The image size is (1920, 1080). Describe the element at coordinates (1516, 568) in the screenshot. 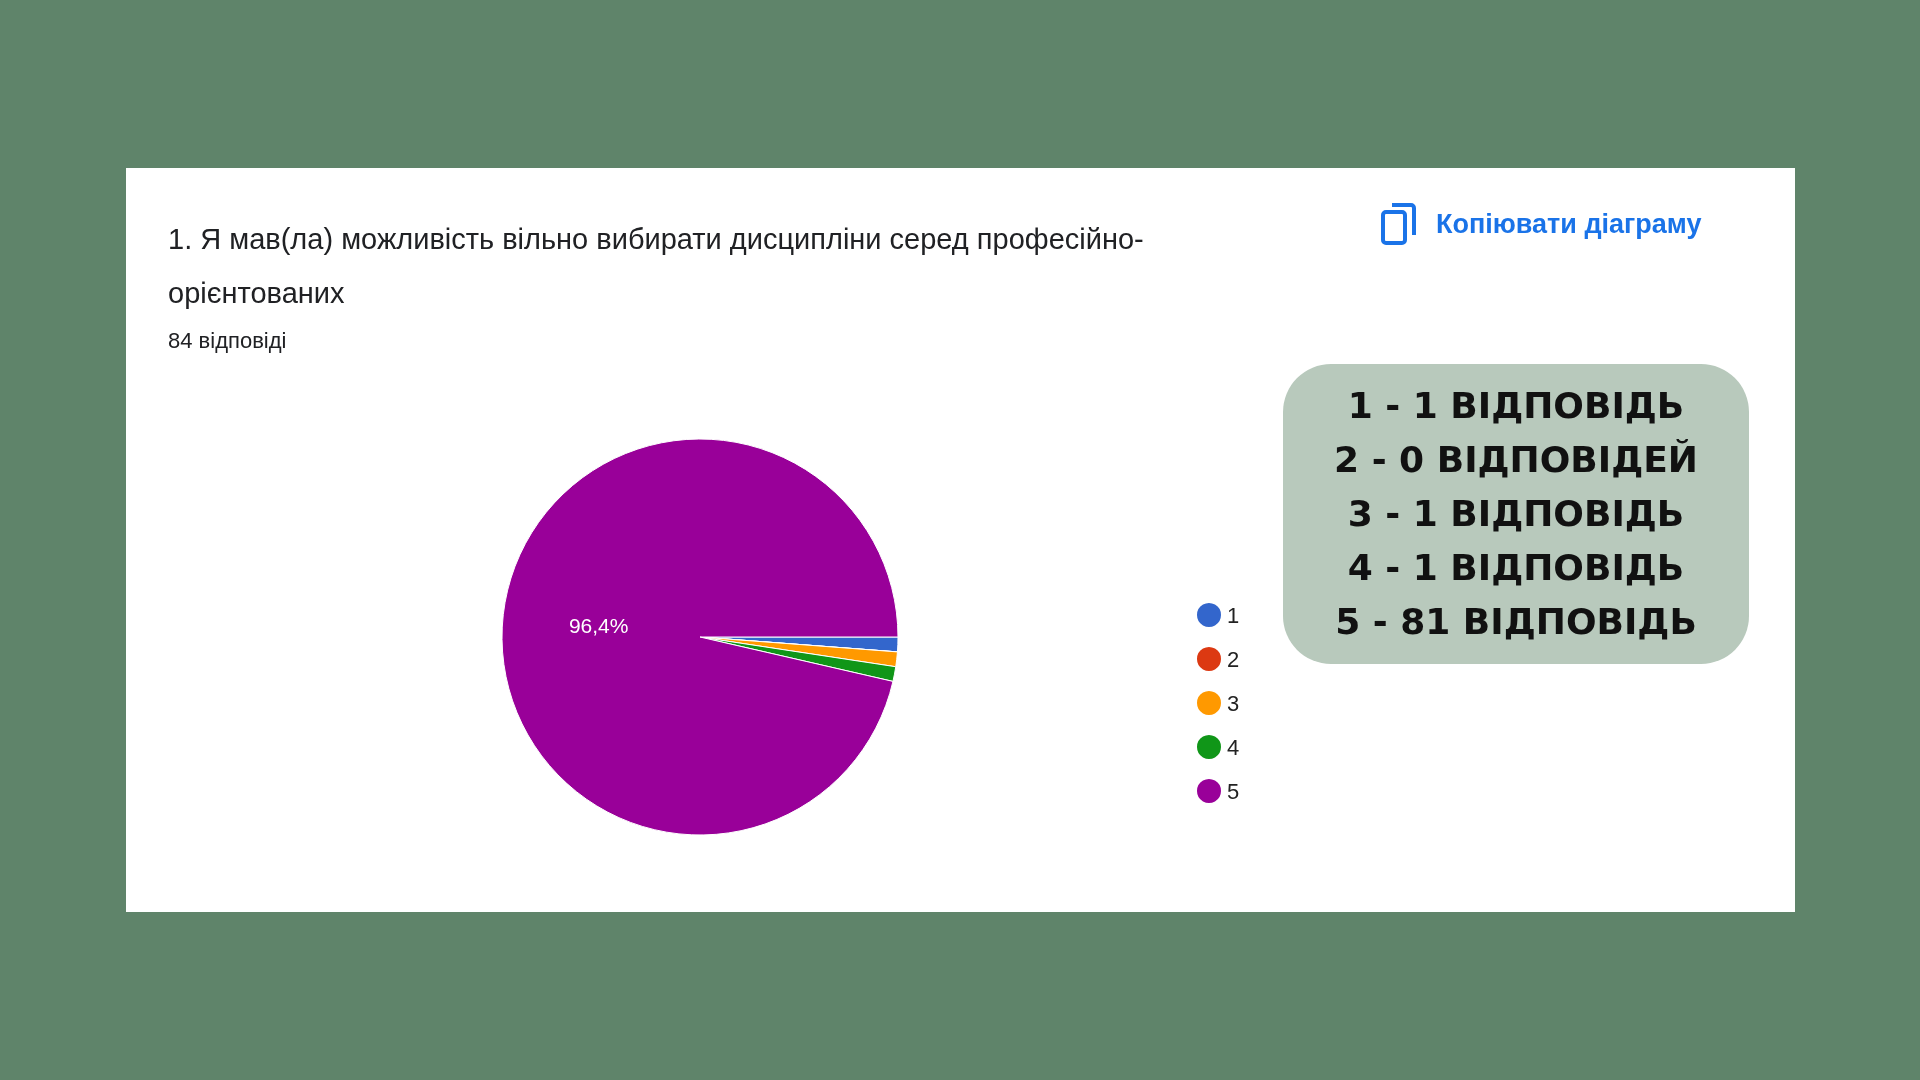

I see `text: 4 - 1 ВІДПОВІДЬ` at that location.